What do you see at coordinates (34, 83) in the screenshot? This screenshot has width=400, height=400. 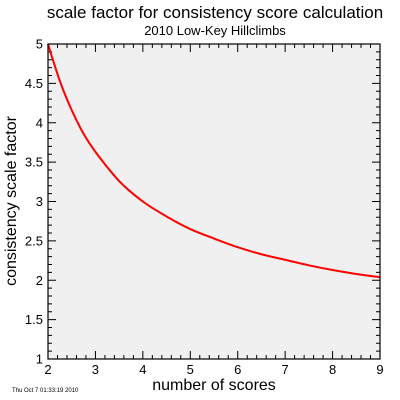 I see `y-tick-label: 4.5` at bounding box center [34, 83].